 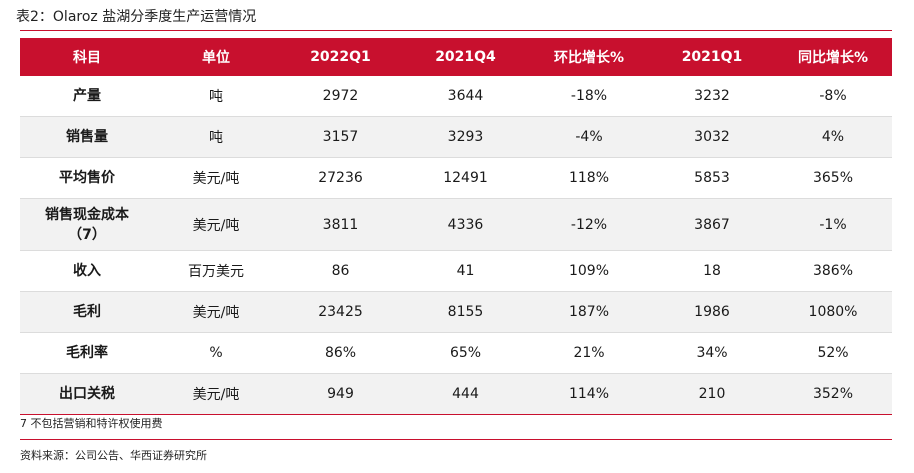 I want to click on table-row: 销售量 吨 3157 3293 -4% 3032 4%, so click(x=456, y=137).